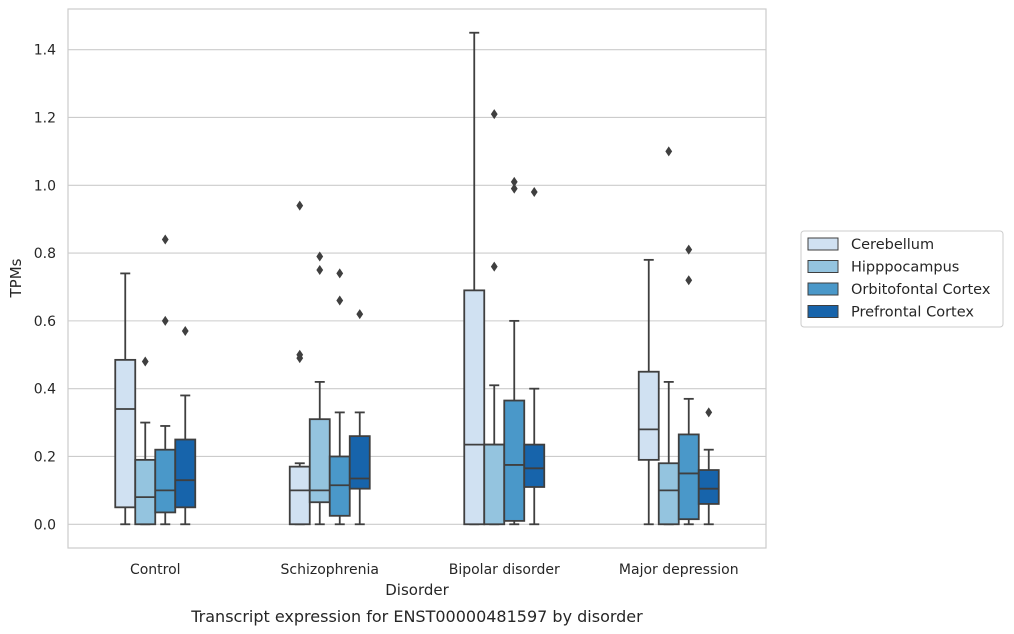 This screenshot has height=634, width=1014. What do you see at coordinates (679, 570) in the screenshot?
I see `x-tick-label: Major depression` at bounding box center [679, 570].